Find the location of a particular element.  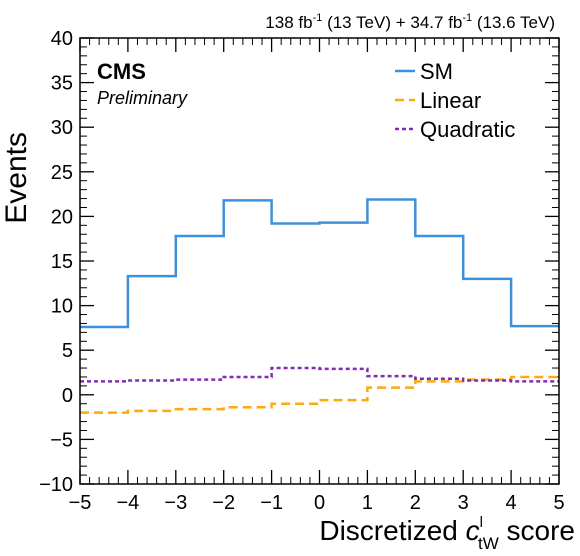

x-tick-label: −3 is located at coordinates (175, 503).